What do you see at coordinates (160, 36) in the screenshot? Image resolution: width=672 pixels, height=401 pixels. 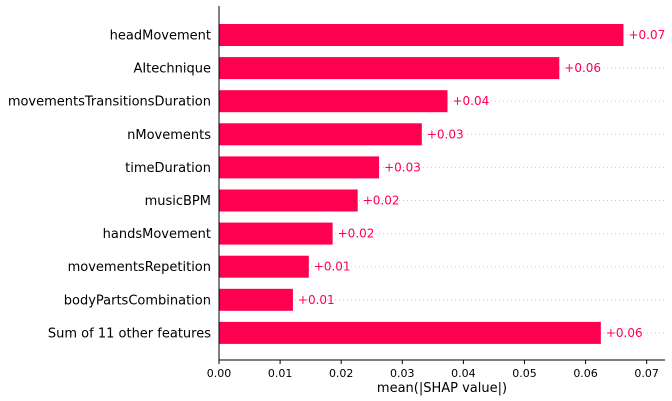 I see `category-label: headMovement` at bounding box center [160, 36].